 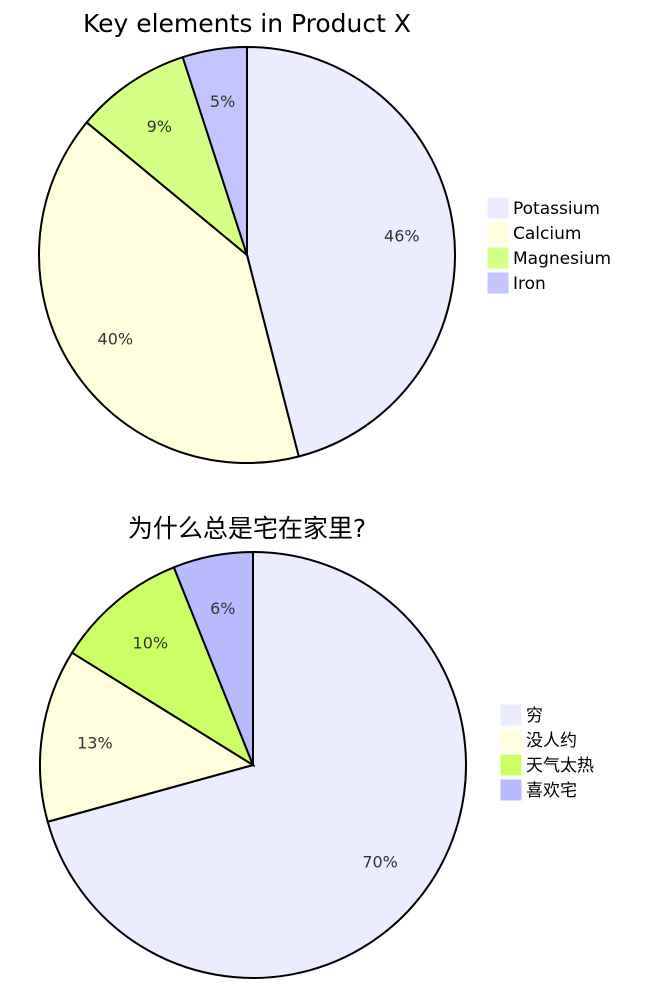 I want to click on legend: Potassium Calcium Magnesium Iron, so click(x=549, y=245).